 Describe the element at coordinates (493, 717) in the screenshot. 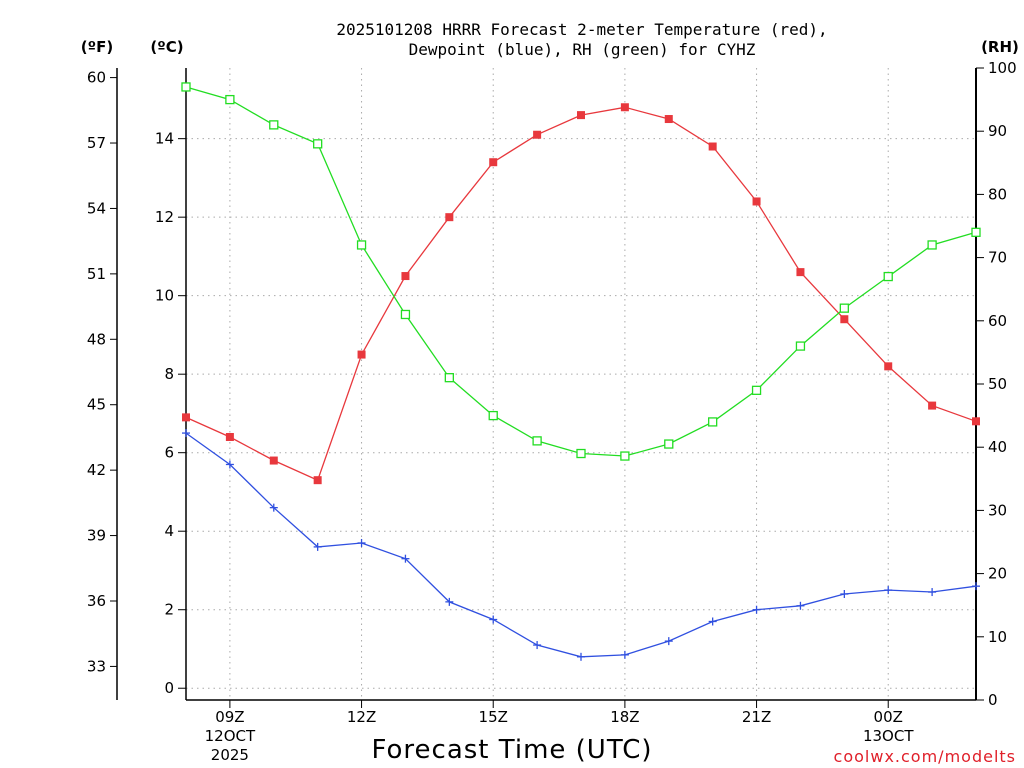

I see `x-tick-label: 15Z` at that location.